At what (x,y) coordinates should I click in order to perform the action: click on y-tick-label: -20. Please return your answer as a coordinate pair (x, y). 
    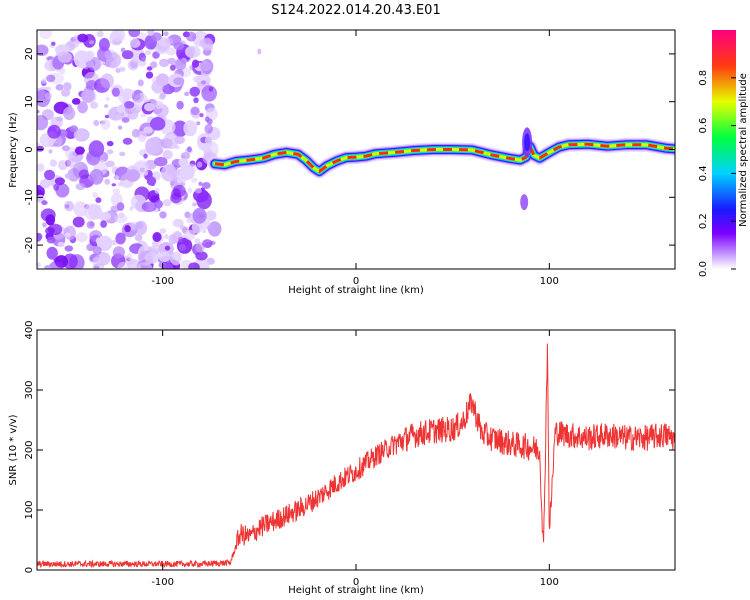
    Looking at the image, I should click on (29, 245).